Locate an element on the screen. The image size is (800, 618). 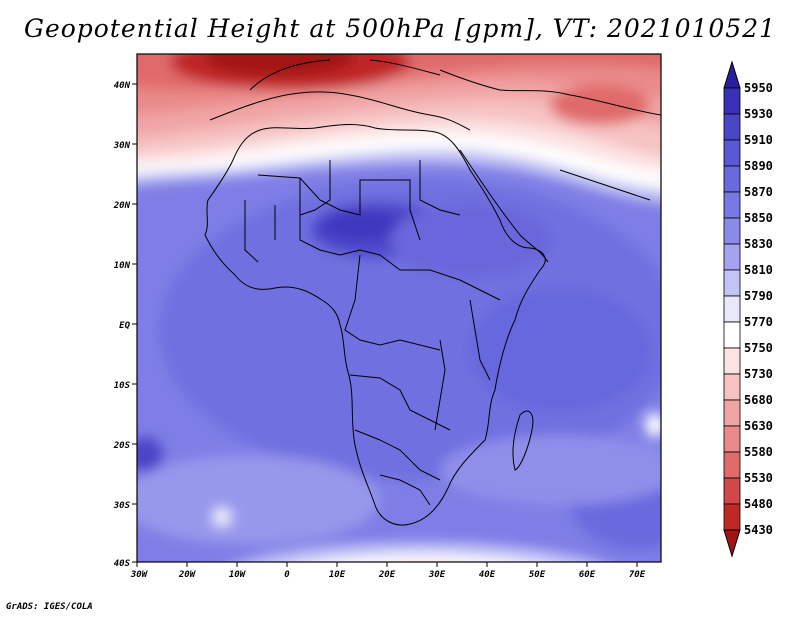
lat-label: EQ is located at coordinates (124, 326).